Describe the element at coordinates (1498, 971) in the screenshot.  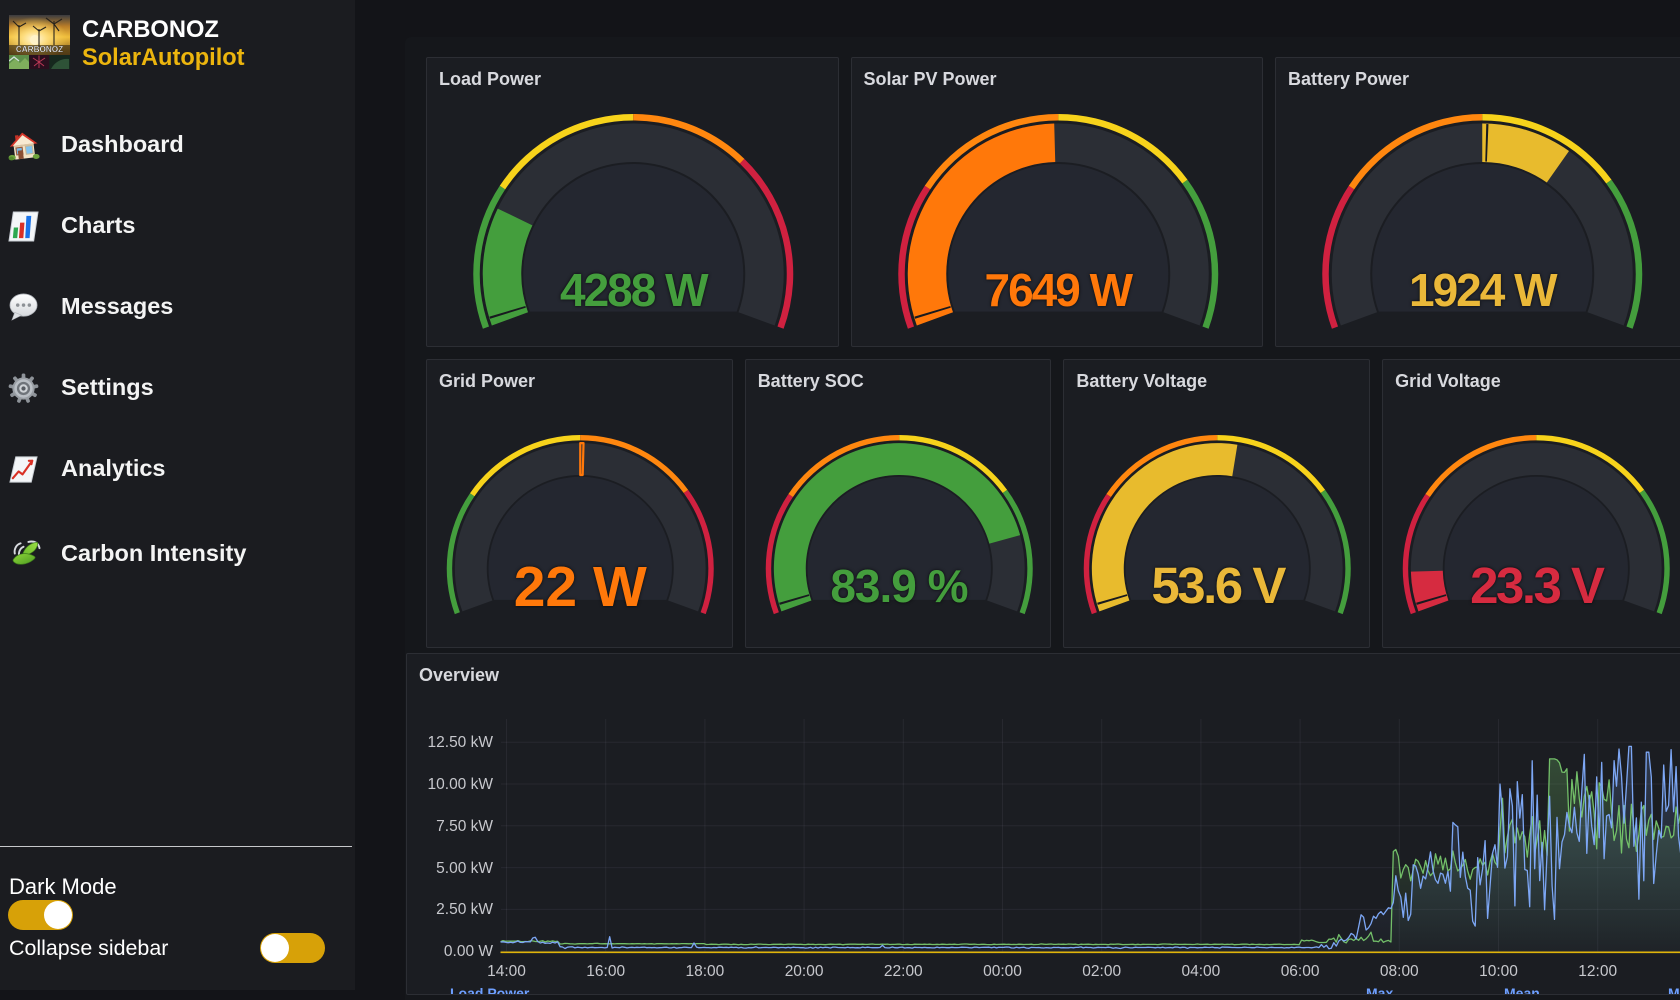
I see `svg-text: 10:00` at that location.